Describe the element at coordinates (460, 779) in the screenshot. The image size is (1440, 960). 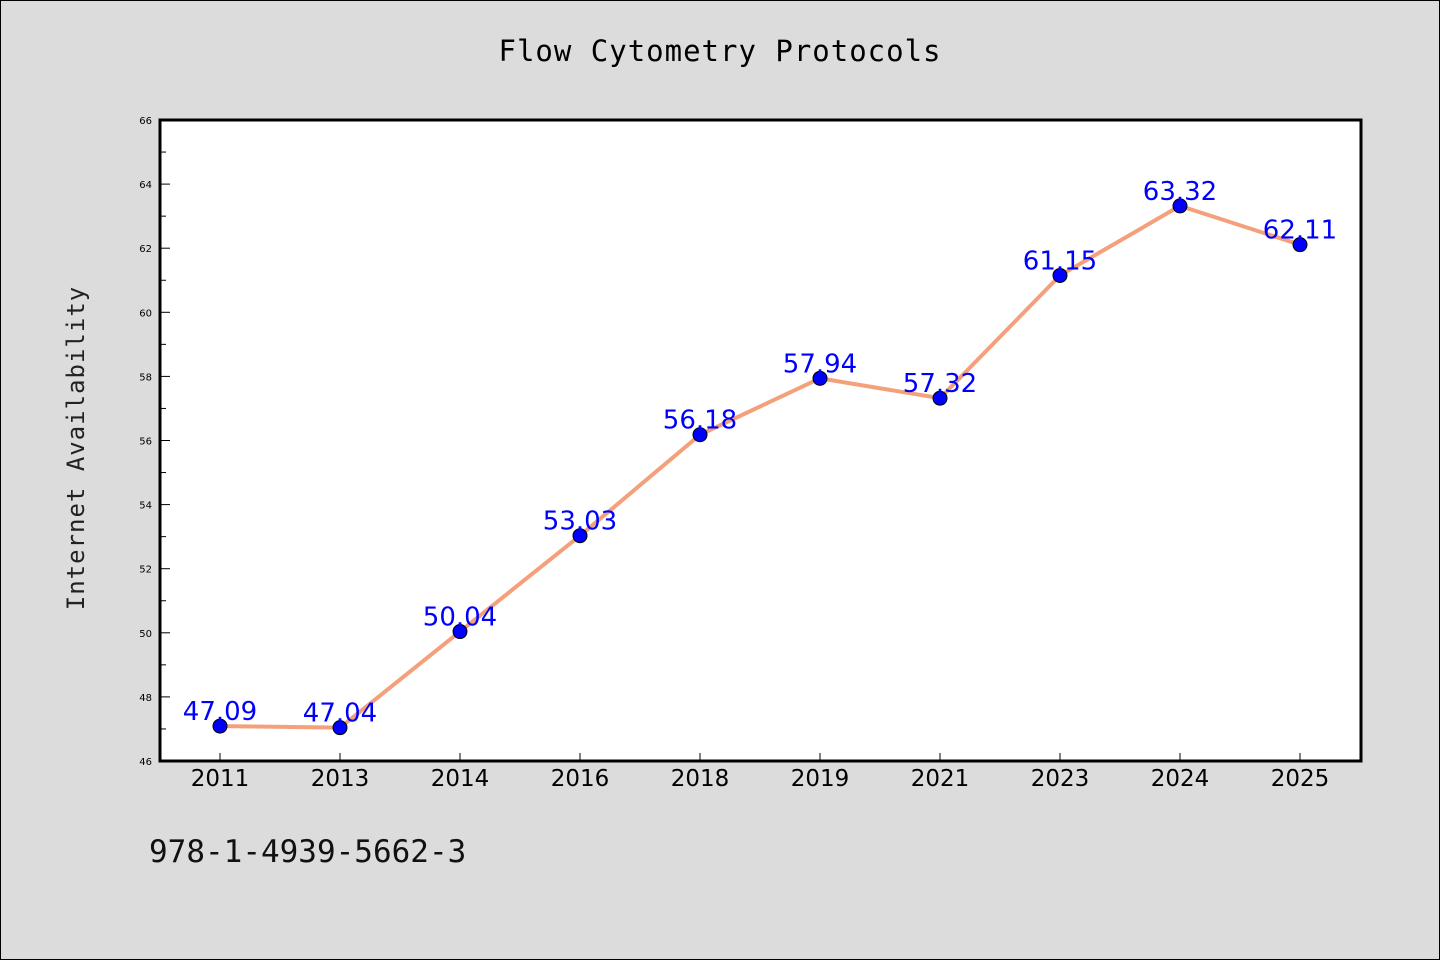
I see `x-tick-label: 2014` at that location.